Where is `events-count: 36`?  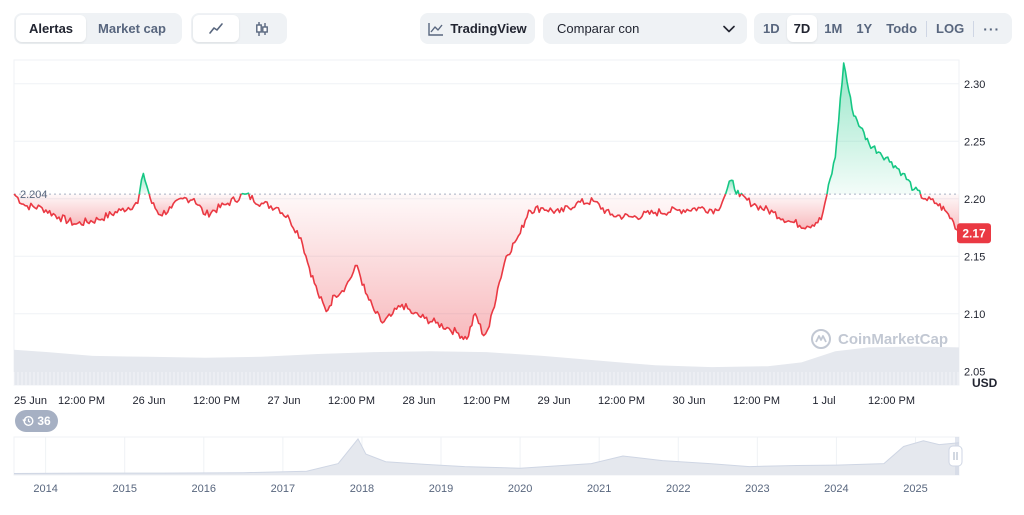 events-count: 36 is located at coordinates (44, 421).